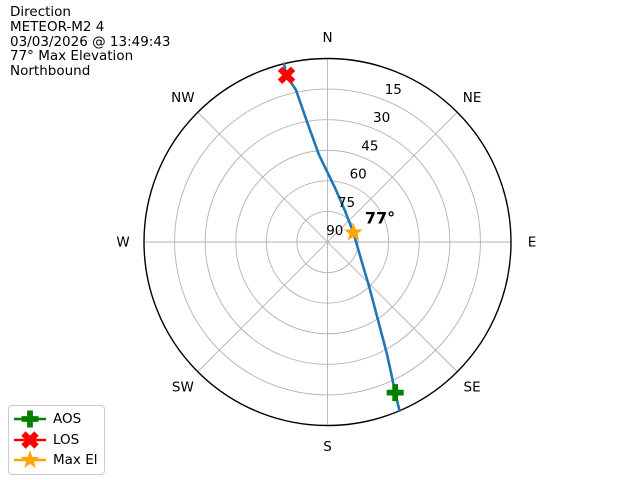 The width and height of the screenshot is (640, 480). Describe the element at coordinates (358, 175) in the screenshot. I see `elevation-tick-label-60: 60` at that location.